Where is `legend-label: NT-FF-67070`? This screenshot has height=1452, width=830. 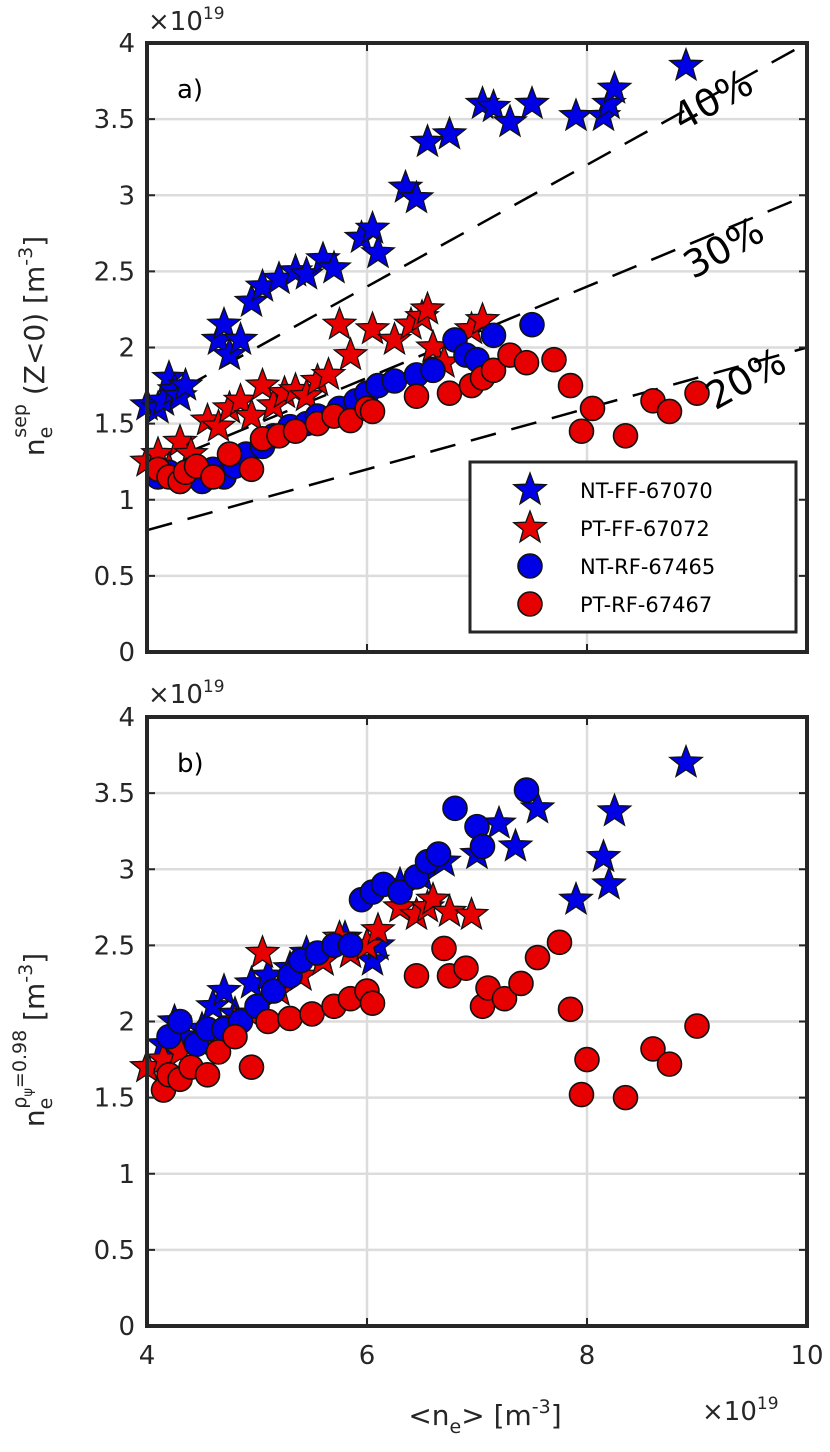
legend-label: NT-FF-67070 is located at coordinates (646, 491).